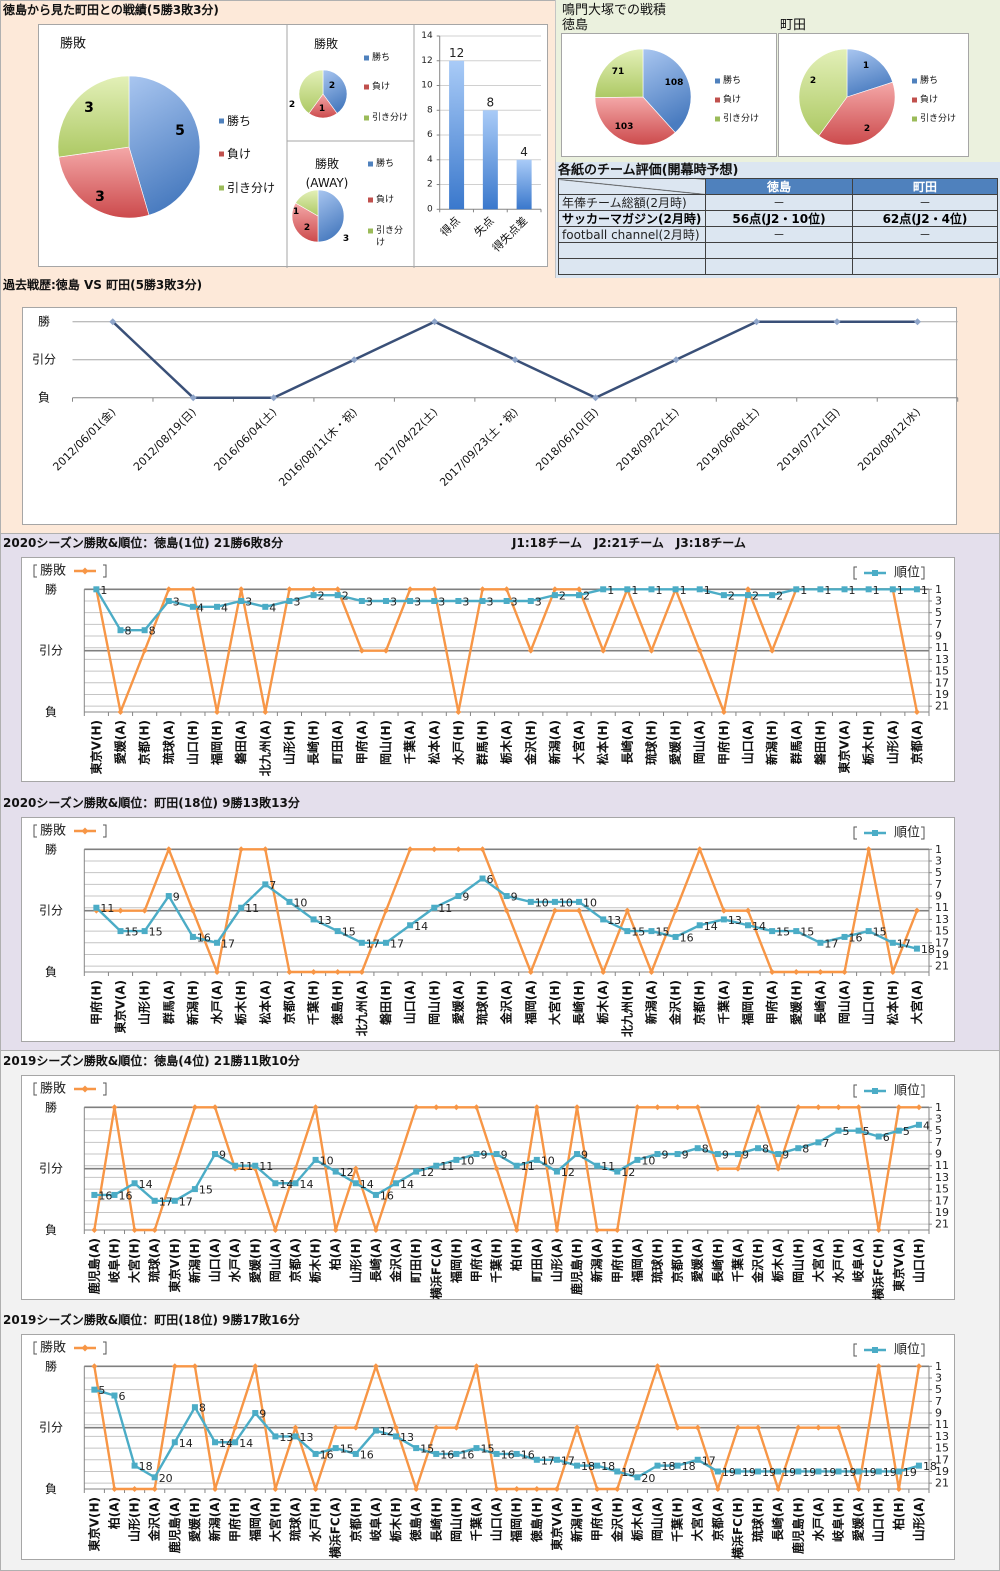 The width and height of the screenshot is (1000, 1571). I want to click on opponent-label: 福岡(H), so click(216, 743).